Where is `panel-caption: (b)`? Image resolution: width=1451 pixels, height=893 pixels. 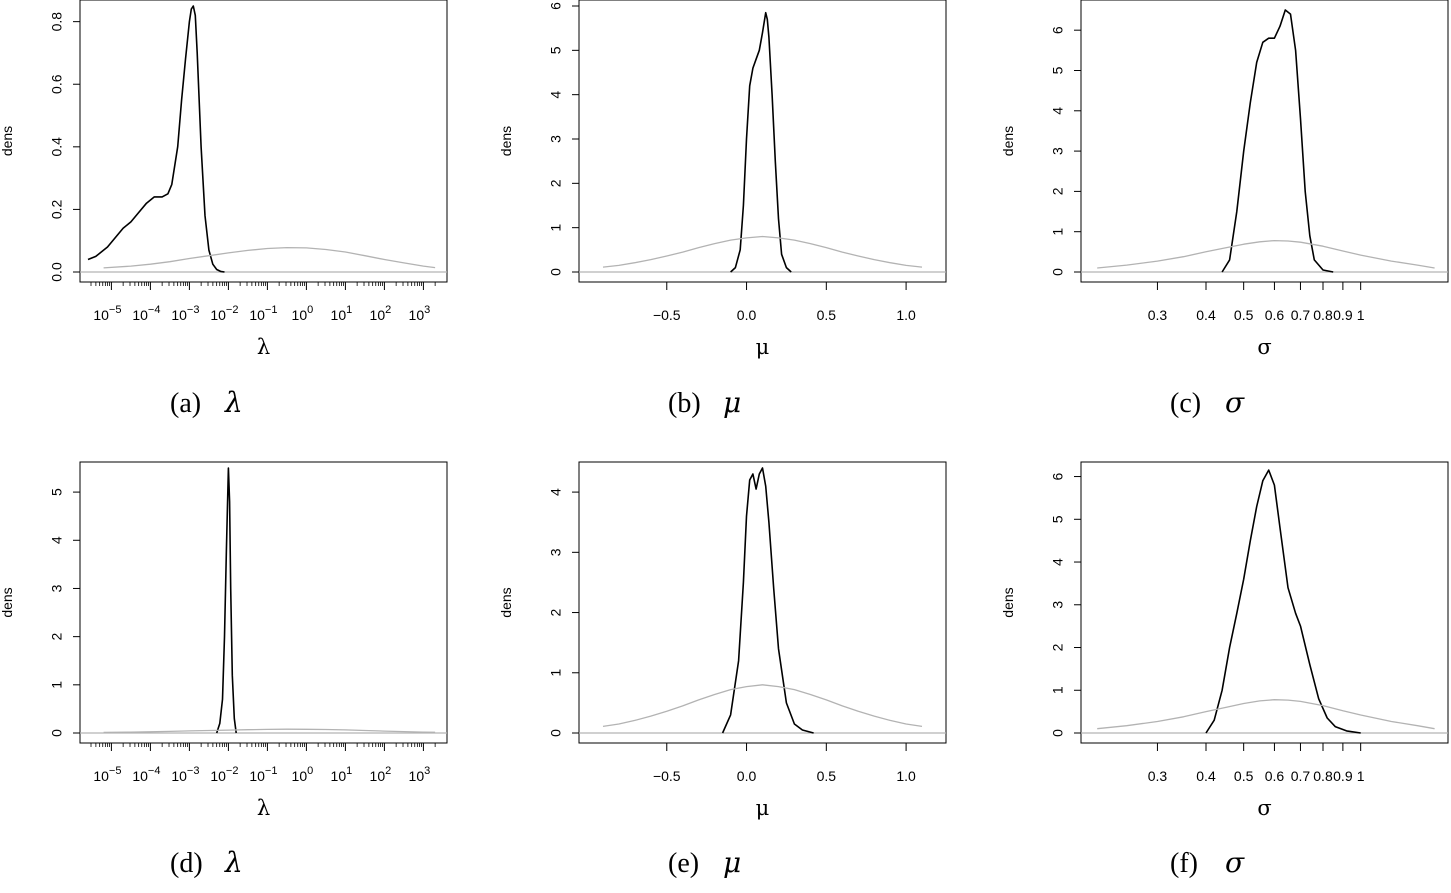 panel-caption: (b) is located at coordinates (684, 403).